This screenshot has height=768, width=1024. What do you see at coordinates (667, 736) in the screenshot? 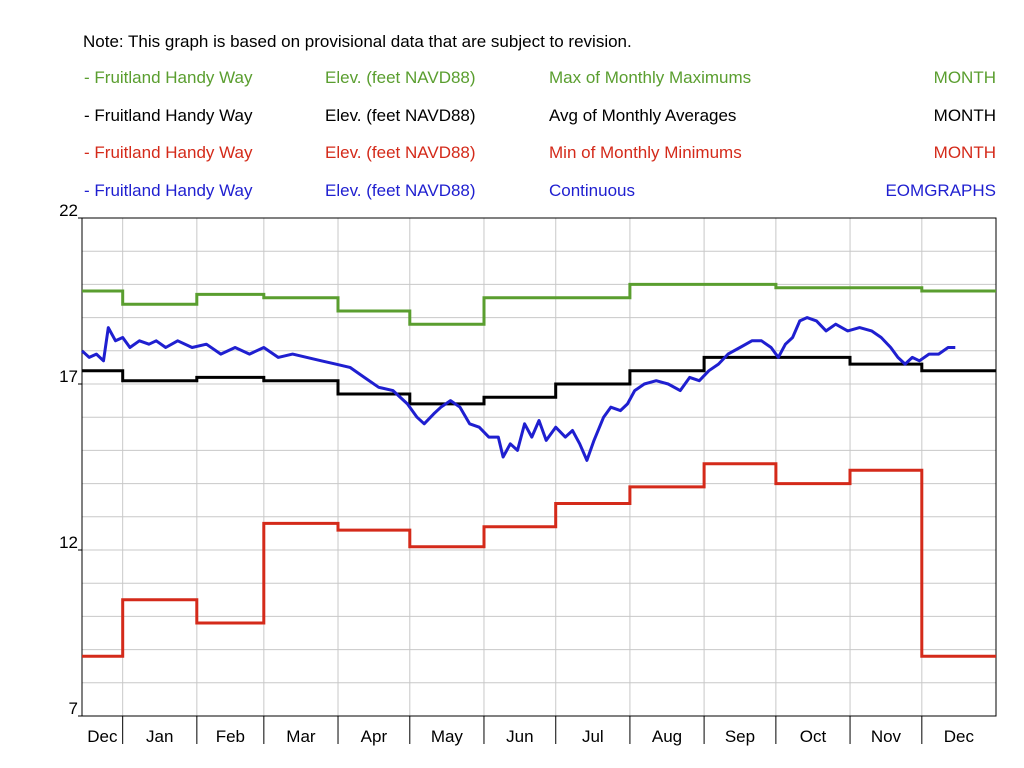
I see `x-tick-label: Aug` at bounding box center [667, 736].